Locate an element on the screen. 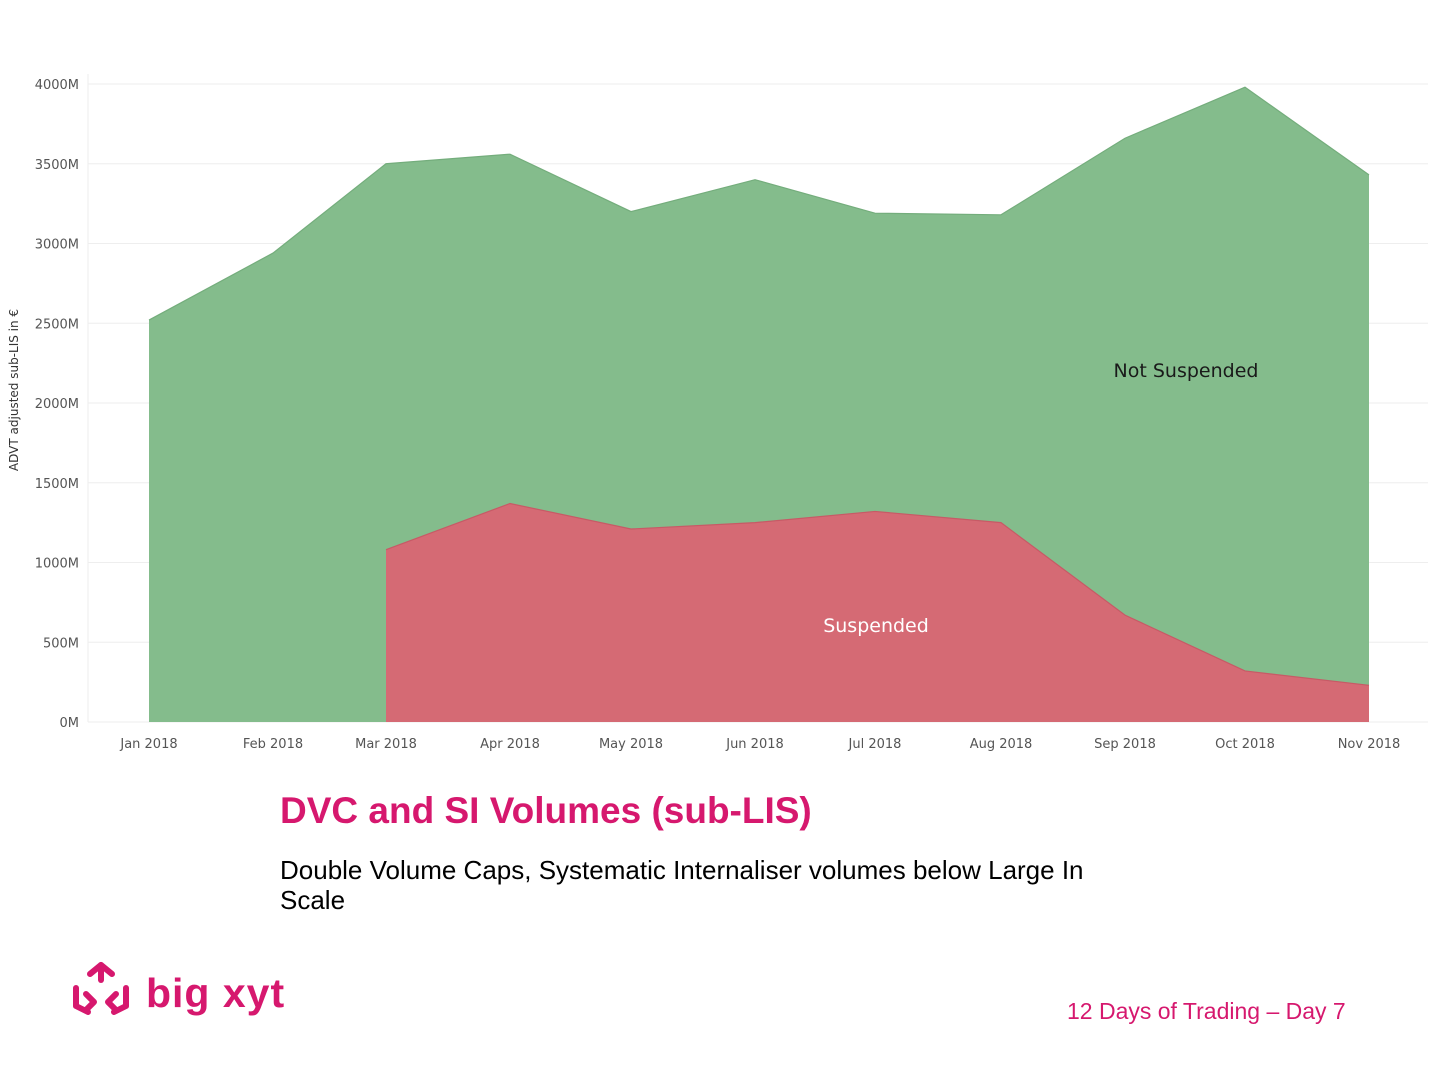 Image resolution: width=1430 pixels, height=1072 pixels. x-tick-label: Apr 2018 is located at coordinates (510, 744).